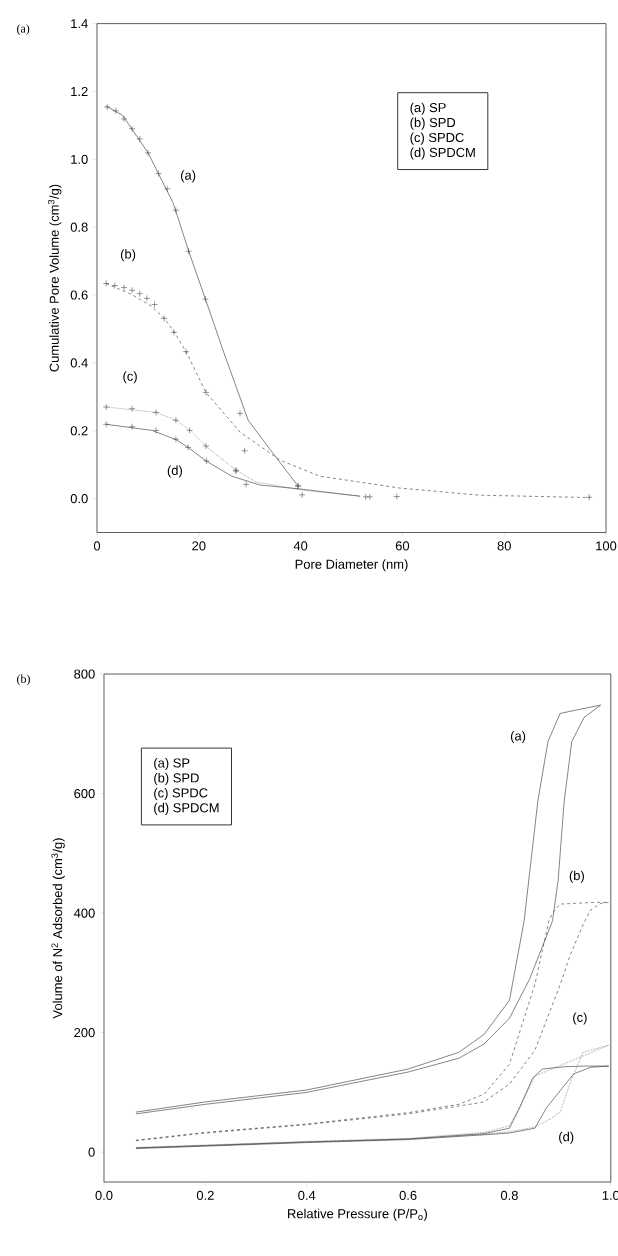 This screenshot has width=618, height=1256. Describe the element at coordinates (84, 674) in the screenshot. I see `y-tick-label: 800` at that location.